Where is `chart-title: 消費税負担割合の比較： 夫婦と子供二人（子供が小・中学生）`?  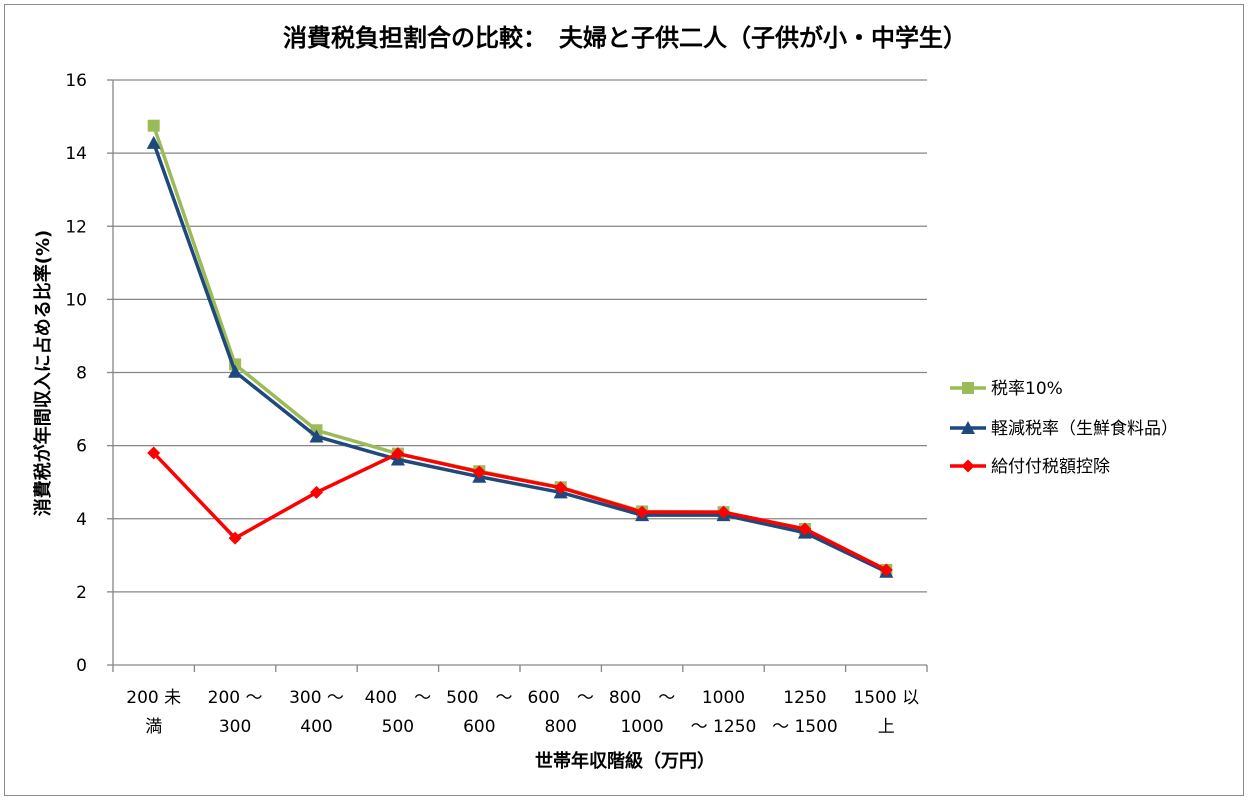 chart-title: 消費税負担割合の比較： 夫婦と子供二人（子供が小・中学生） is located at coordinates (625, 38).